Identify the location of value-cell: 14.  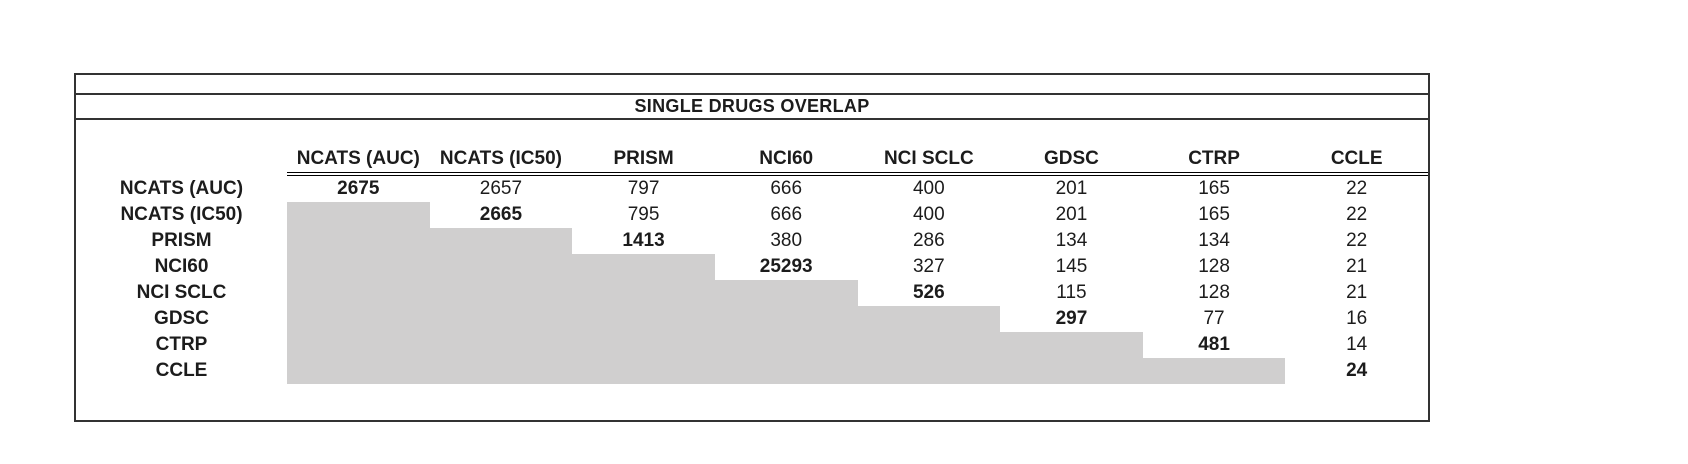
(1357, 344).